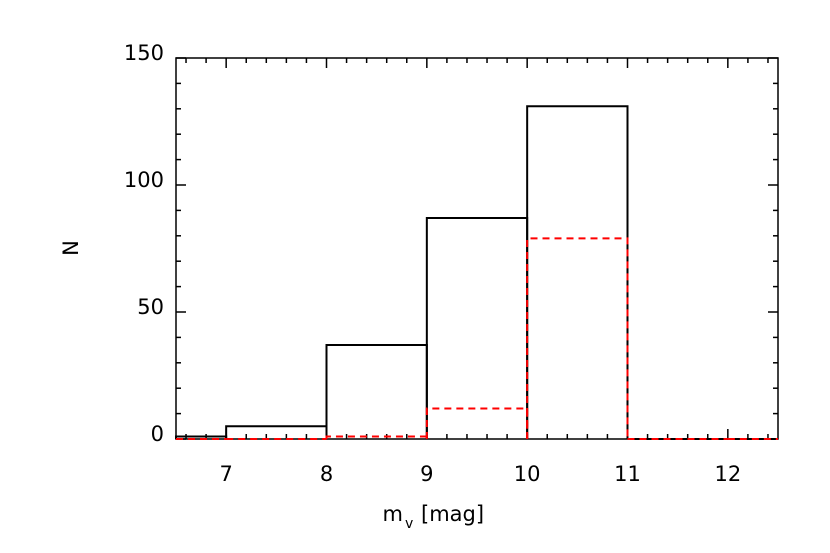 This screenshot has width=830, height=553. I want to click on y-tick-label: 100, so click(144, 180).